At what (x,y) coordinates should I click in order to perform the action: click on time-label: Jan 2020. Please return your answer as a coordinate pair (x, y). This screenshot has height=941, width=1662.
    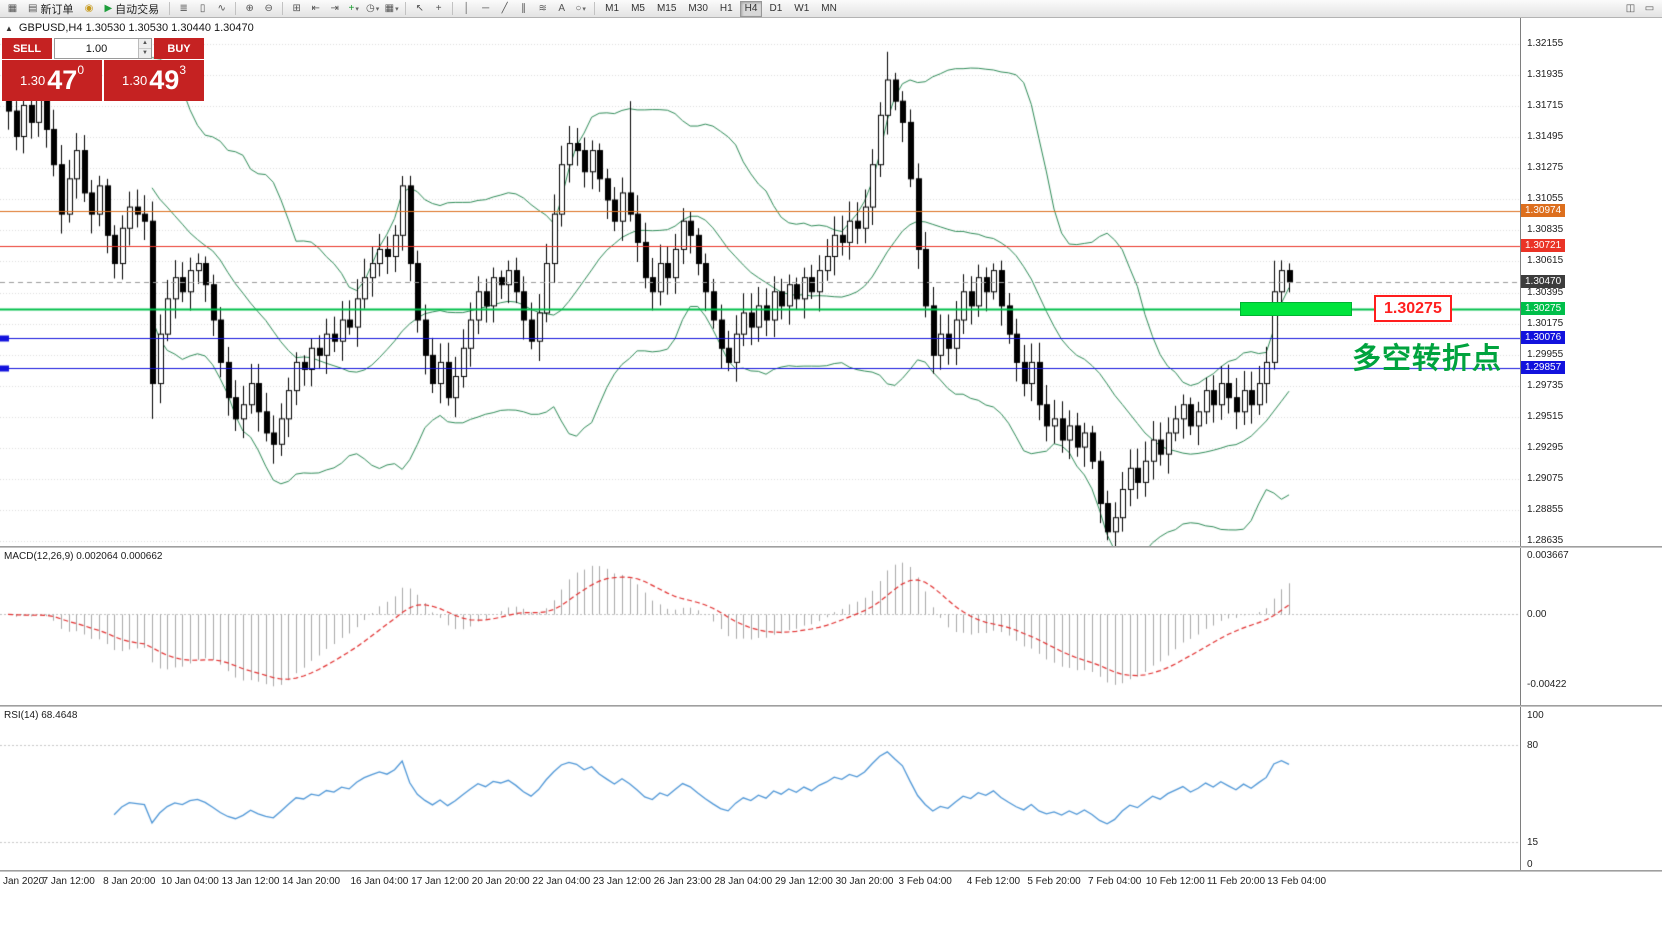
    Looking at the image, I should click on (24, 881).